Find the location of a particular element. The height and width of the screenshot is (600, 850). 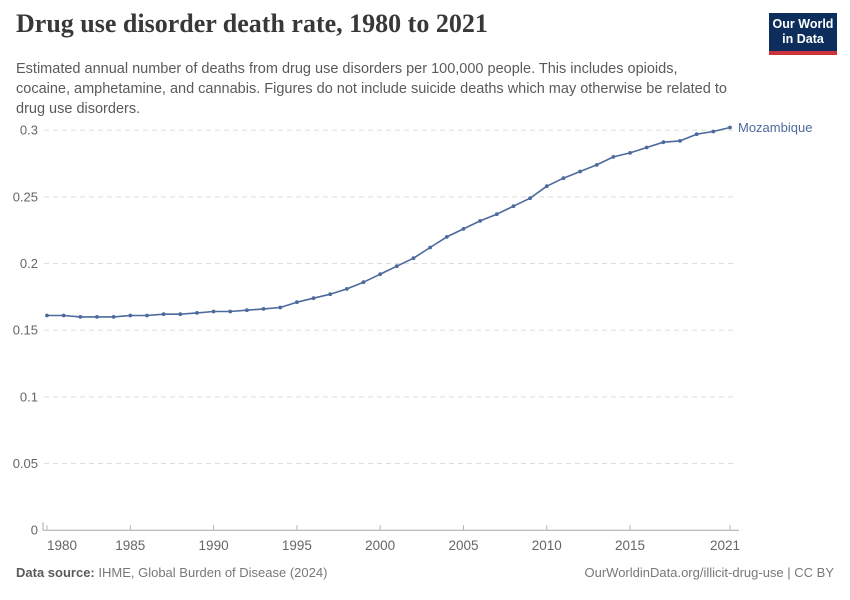

data-source-text: IHME, Global Burden of Disease (2024) is located at coordinates (213, 572).